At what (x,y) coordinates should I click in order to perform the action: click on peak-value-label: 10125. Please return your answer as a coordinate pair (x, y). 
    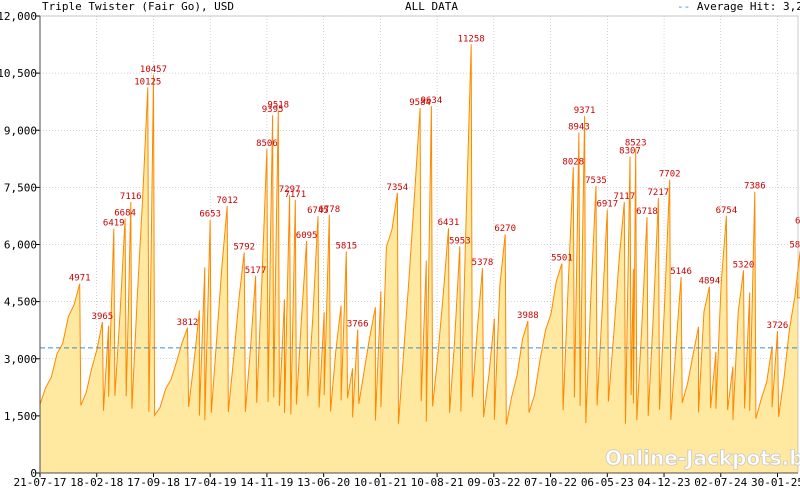
    Looking at the image, I should click on (147, 82).